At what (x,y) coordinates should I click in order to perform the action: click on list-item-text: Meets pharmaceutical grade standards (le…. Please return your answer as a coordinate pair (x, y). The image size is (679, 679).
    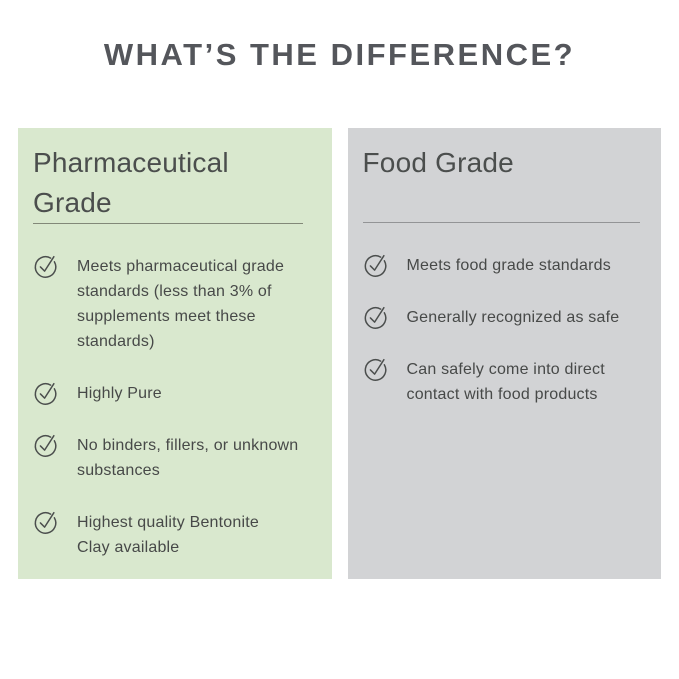
    Looking at the image, I should click on (181, 304).